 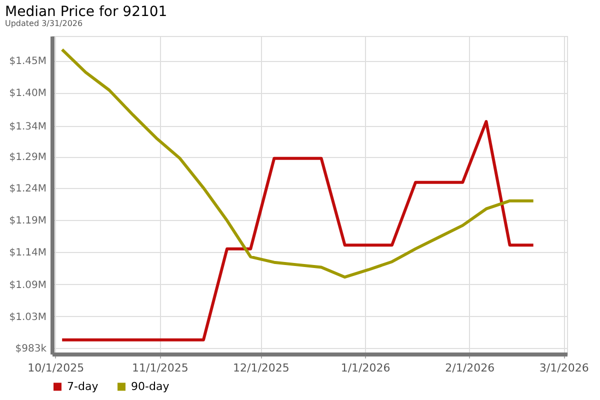 I want to click on x-tick-label: 3/1/2026, so click(x=564, y=368).